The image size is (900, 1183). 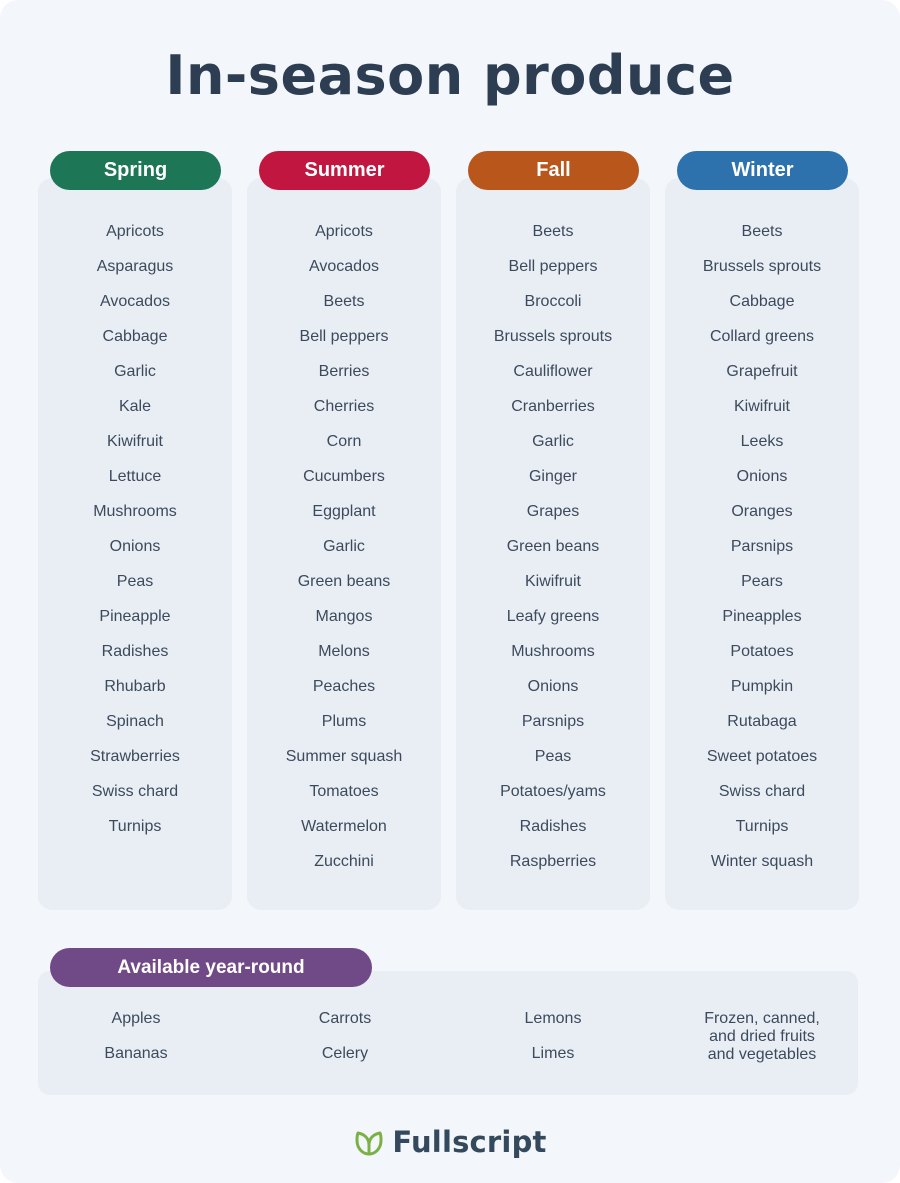 I want to click on produce-item: Bell peppers, so click(x=553, y=266).